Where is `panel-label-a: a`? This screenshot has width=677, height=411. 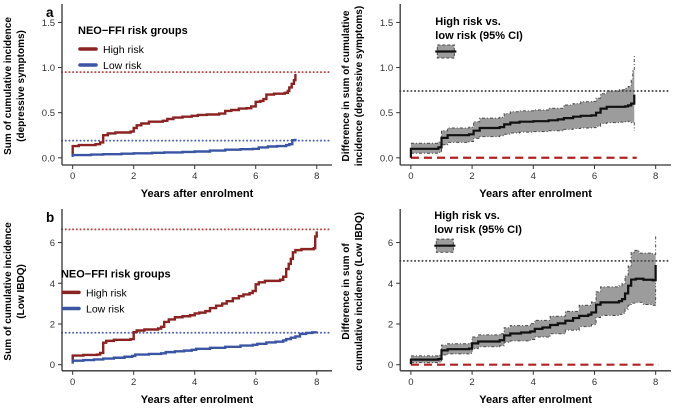 panel-label-a: a is located at coordinates (50, 12).